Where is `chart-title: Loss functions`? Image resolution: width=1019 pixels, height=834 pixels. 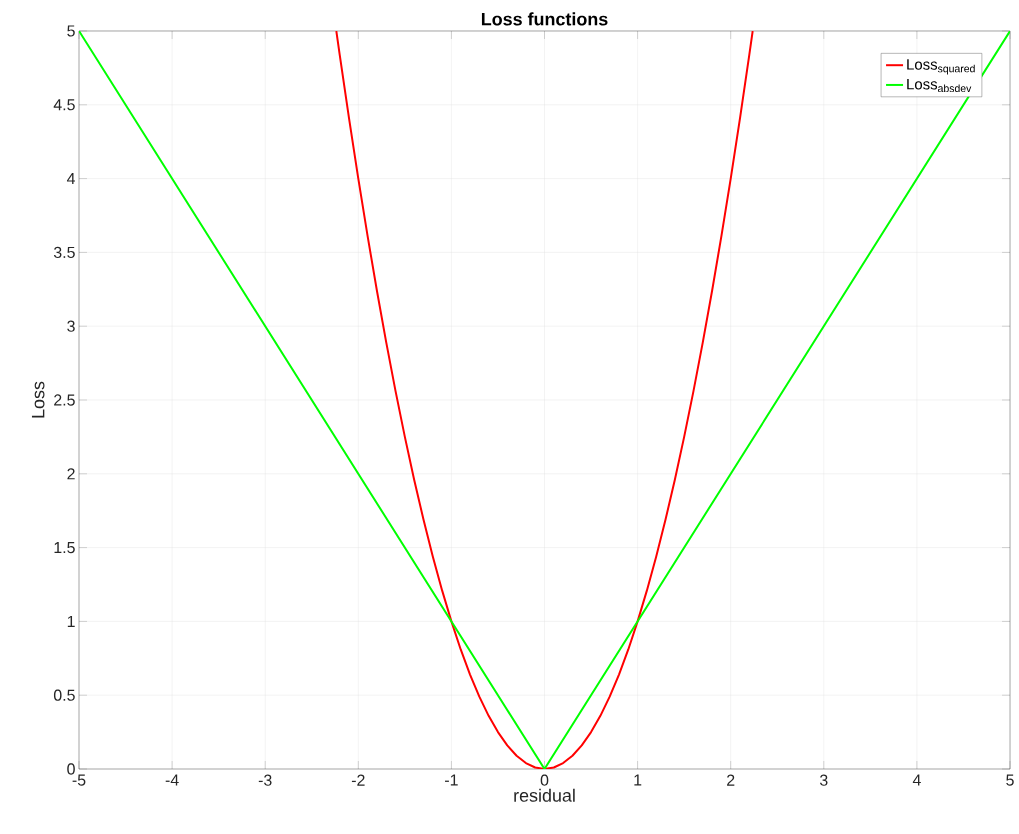
chart-title: Loss functions is located at coordinates (544, 19).